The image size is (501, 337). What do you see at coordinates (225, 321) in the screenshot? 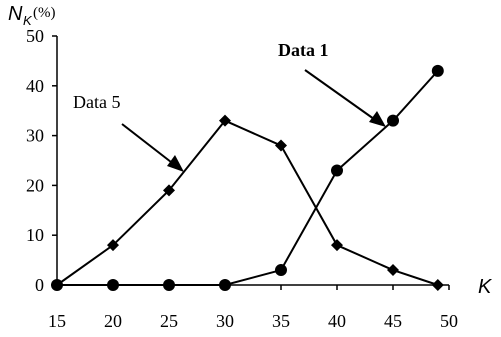
I see `x-tick-label: 30` at bounding box center [225, 321].